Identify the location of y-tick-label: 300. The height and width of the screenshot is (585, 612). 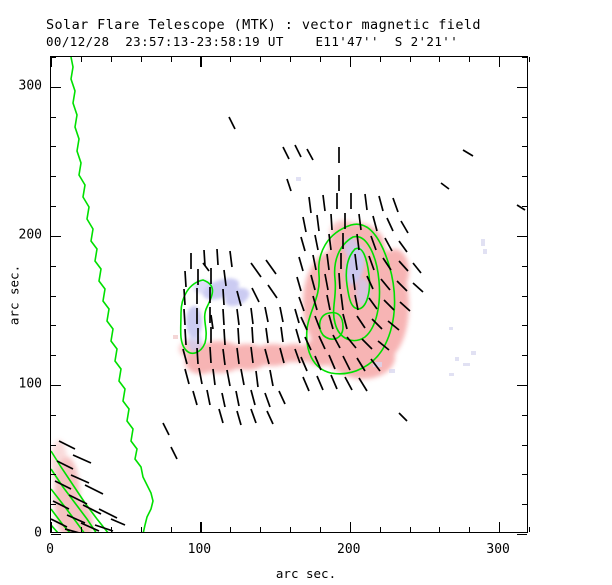
(30, 86).